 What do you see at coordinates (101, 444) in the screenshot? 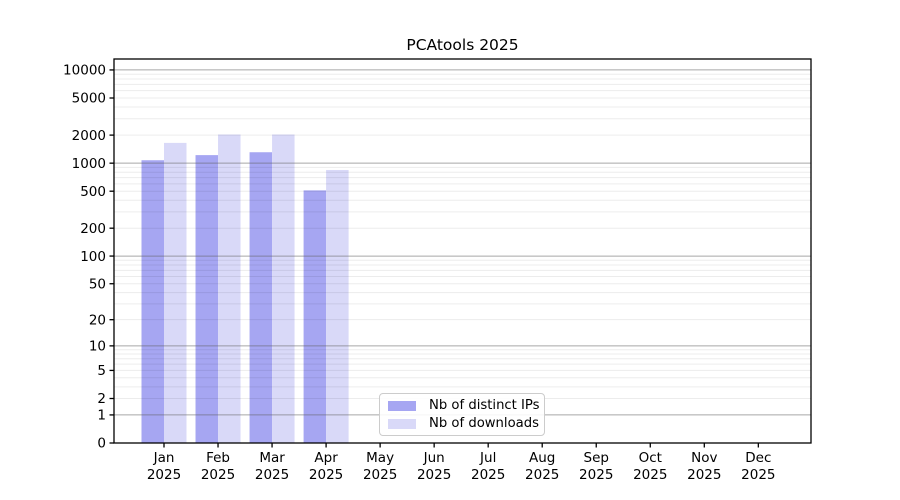
I see `y-tick-label: 0` at bounding box center [101, 444].